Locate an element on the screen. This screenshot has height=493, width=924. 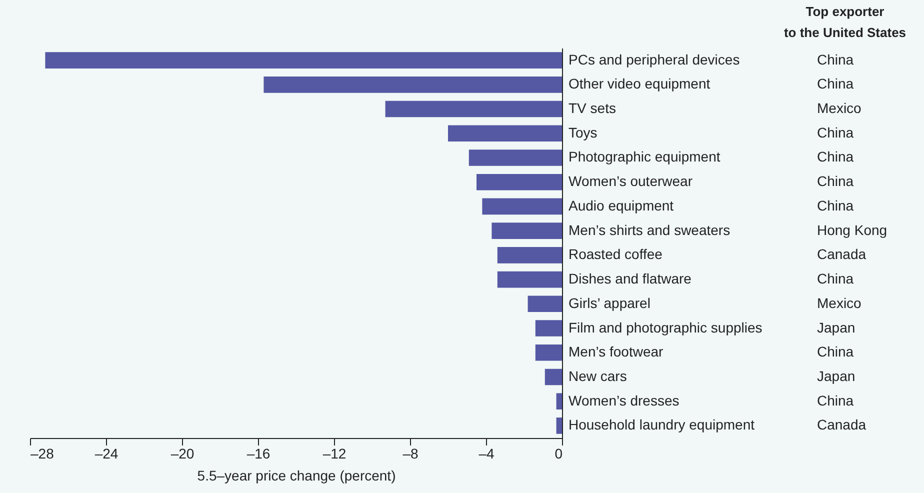
y-tick-label: PCs and peripheral devices is located at coordinates (654, 59).